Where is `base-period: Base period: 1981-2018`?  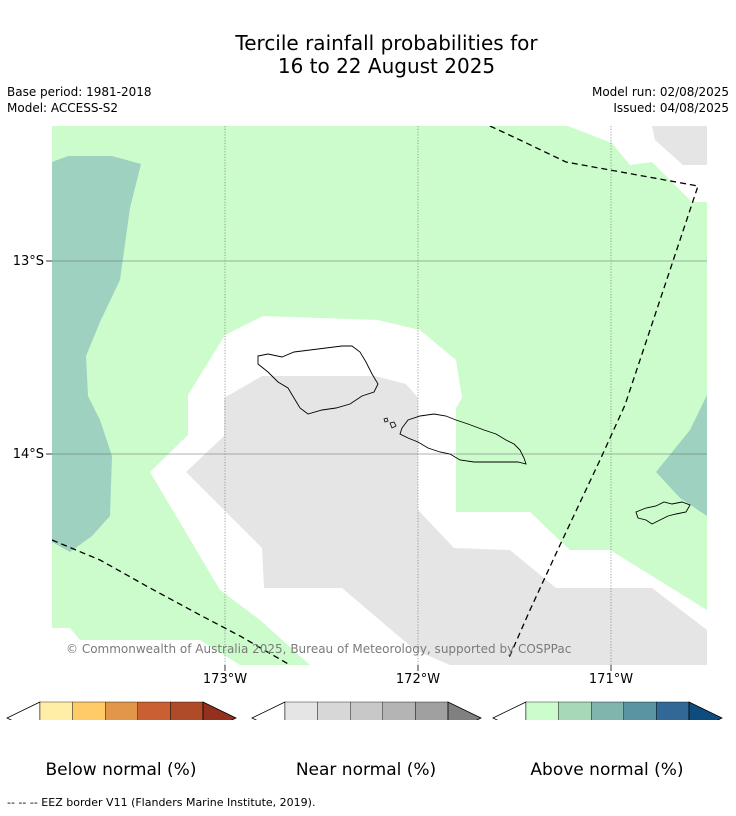 base-period: Base period: 1981-2018 is located at coordinates (79, 92).